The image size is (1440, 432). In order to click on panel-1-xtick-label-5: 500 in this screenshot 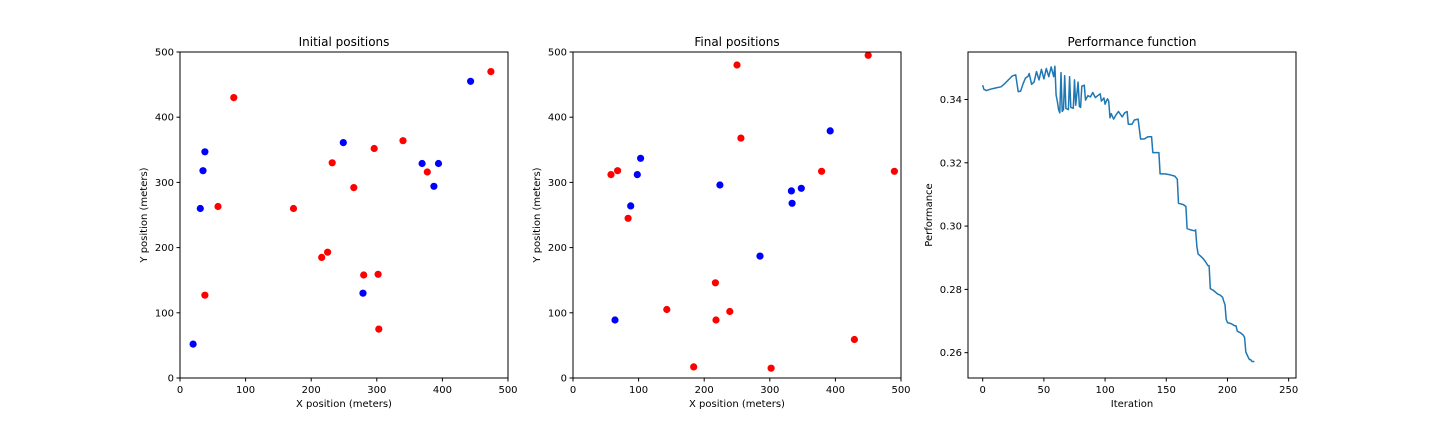, I will do `click(507, 390)`.